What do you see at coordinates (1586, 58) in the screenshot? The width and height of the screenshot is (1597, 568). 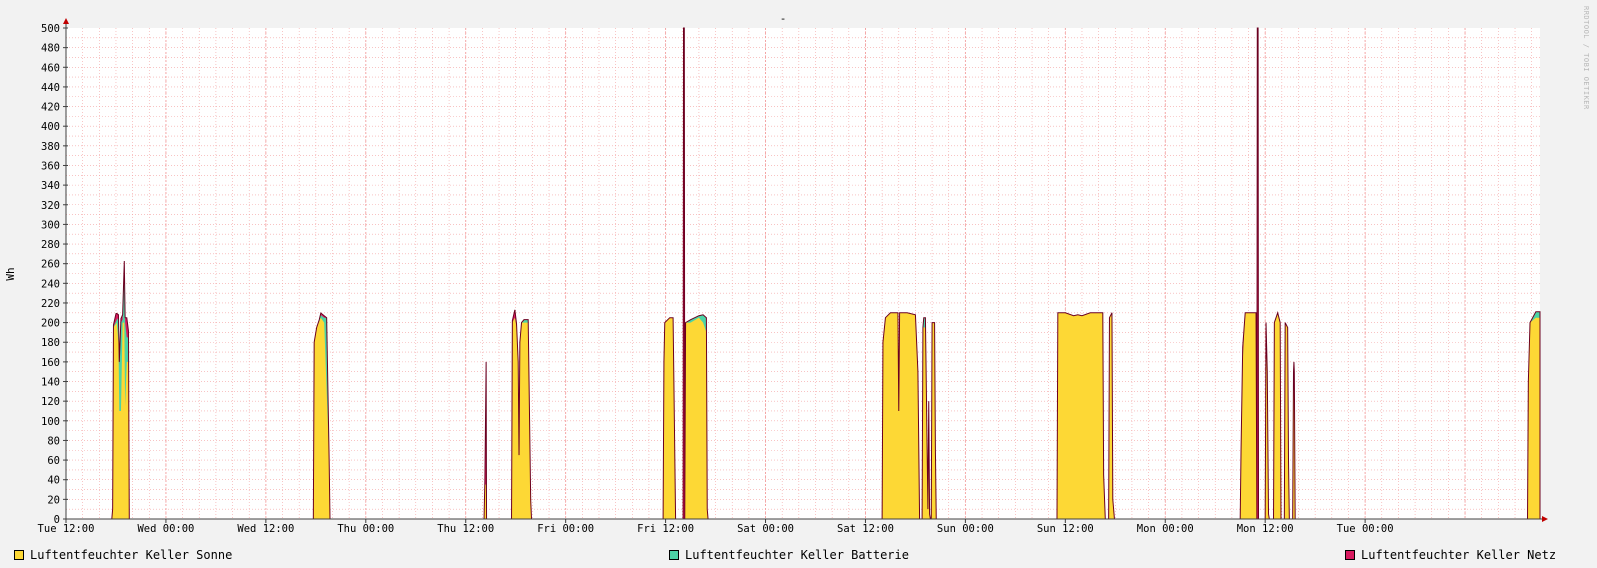 I see `rrdtool-watermark: RRDTOOL / TOBI OETIKER` at bounding box center [1586, 58].